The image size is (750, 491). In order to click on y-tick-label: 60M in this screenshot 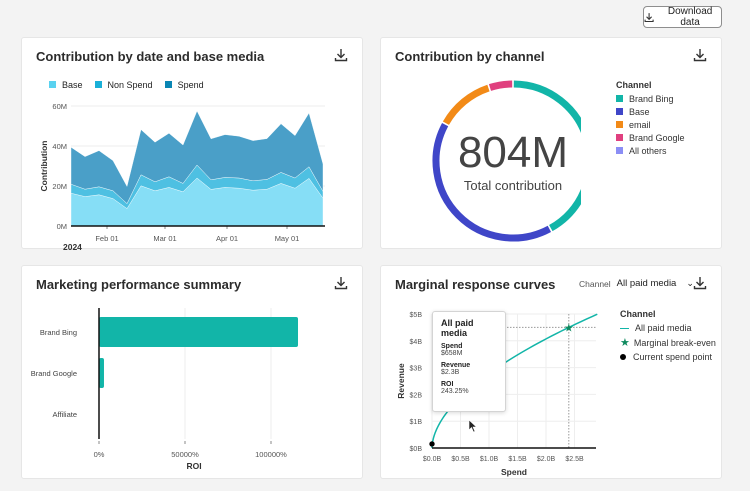, I will do `click(59, 106)`.